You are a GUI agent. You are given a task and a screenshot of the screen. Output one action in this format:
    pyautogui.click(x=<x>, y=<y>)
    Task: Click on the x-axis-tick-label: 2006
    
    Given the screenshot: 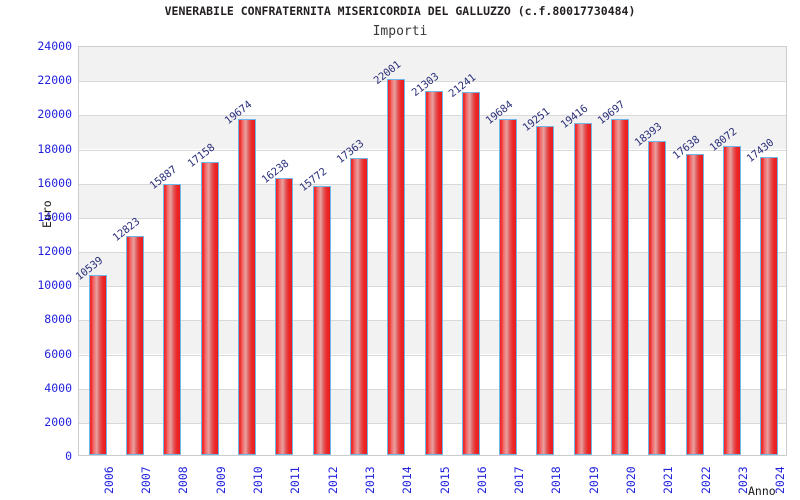 What is the action you would take?
    pyautogui.click(x=108, y=480)
    